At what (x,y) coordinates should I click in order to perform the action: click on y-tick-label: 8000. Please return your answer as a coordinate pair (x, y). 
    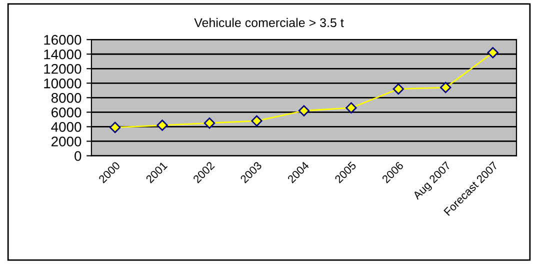
    Looking at the image, I should click on (66, 98).